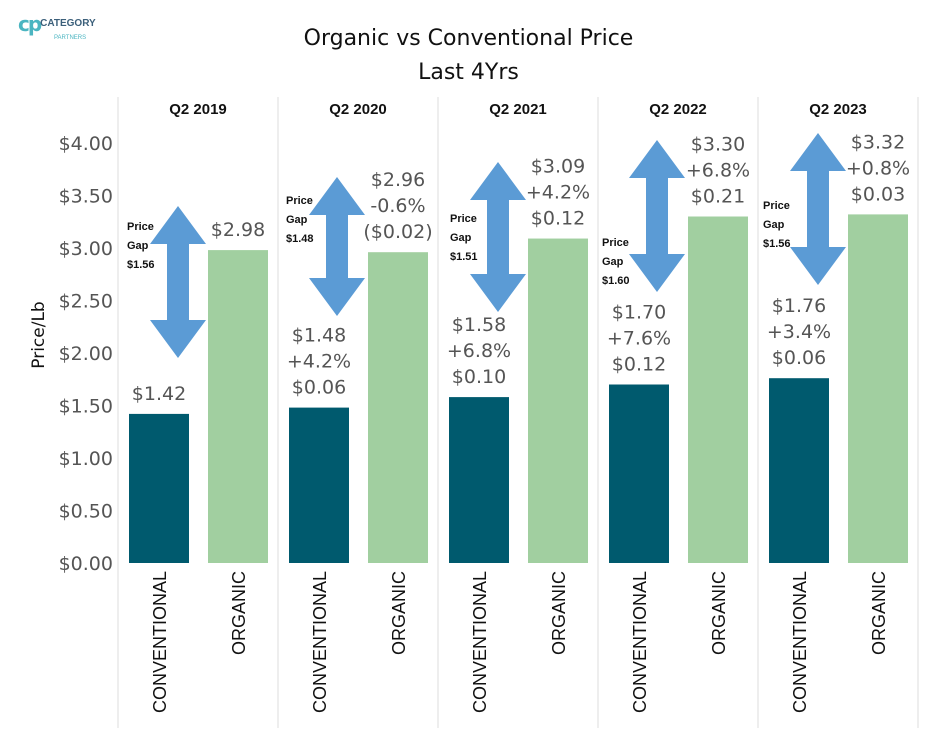 This screenshot has height=746, width=937. Describe the element at coordinates (238, 230) in the screenshot. I see `organic-value-label: $2.98` at that location.